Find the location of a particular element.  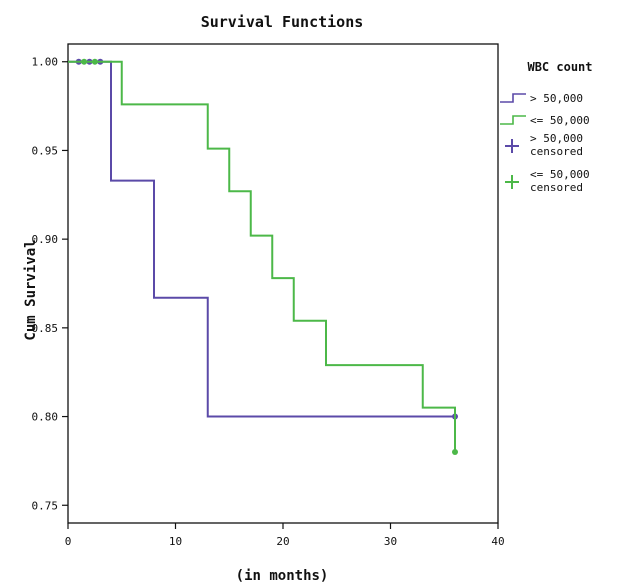

y-tick-label: 0.80 is located at coordinates (45, 417).